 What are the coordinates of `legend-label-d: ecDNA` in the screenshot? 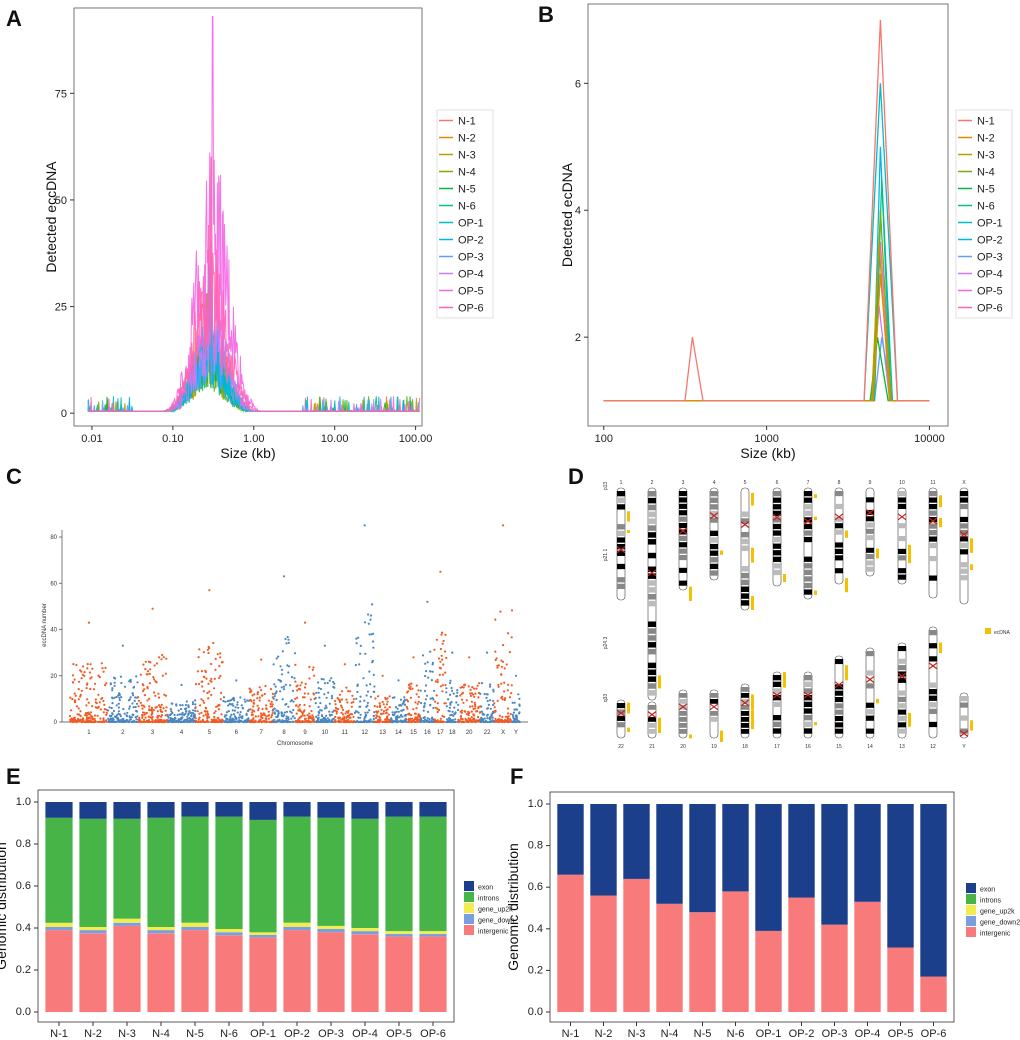 It's located at (1002, 633).